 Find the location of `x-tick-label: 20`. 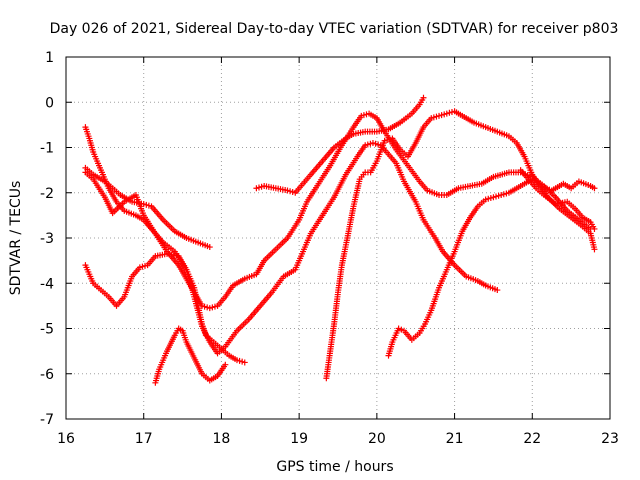

x-tick-label: 20 is located at coordinates (377, 439).